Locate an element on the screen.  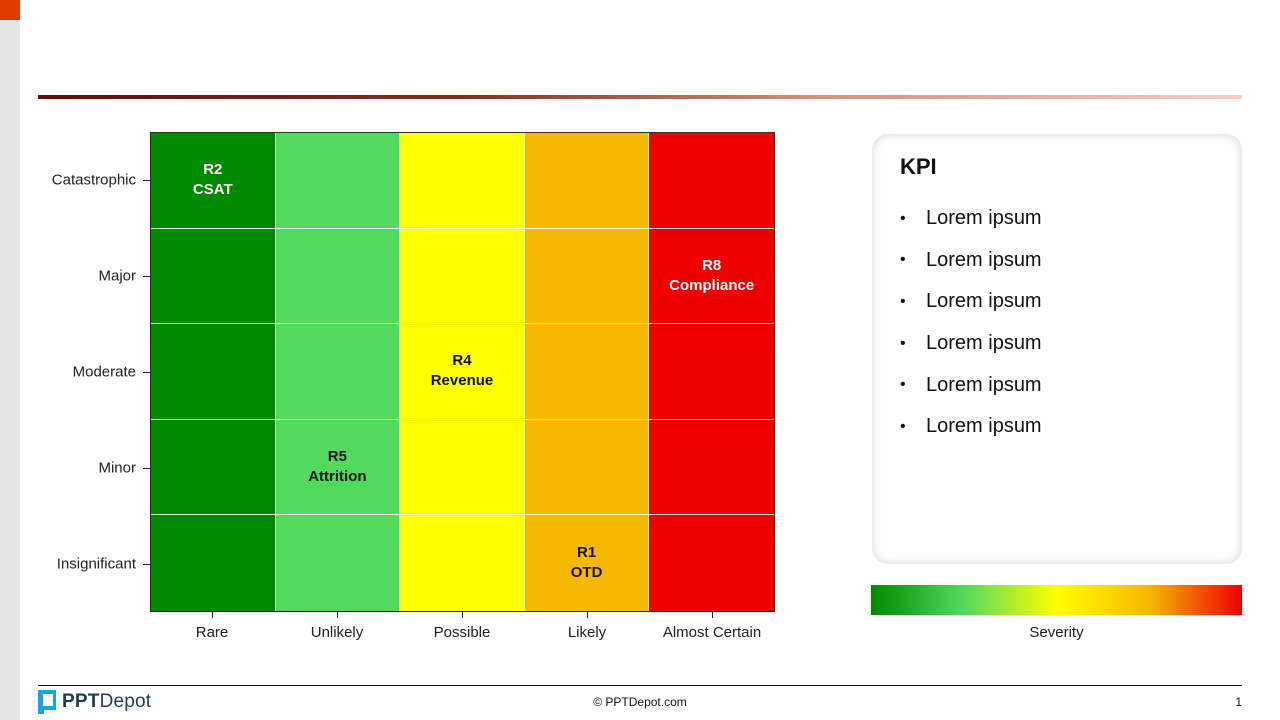
cell-rare-major is located at coordinates (213, 276).